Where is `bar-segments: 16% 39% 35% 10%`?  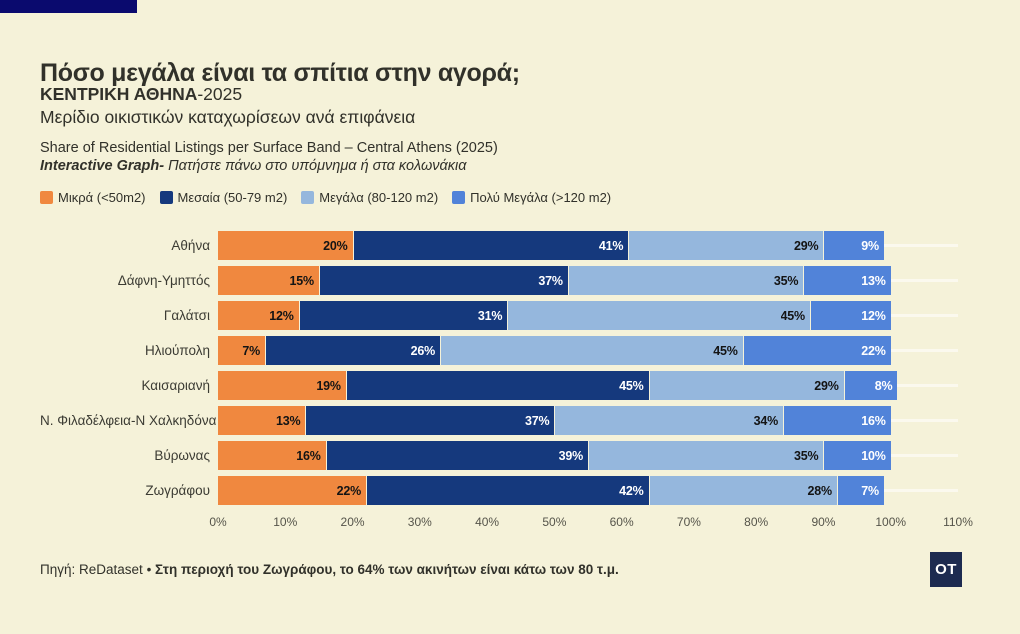
bar-segments: 16% 39% 35% 10% is located at coordinates (554, 455).